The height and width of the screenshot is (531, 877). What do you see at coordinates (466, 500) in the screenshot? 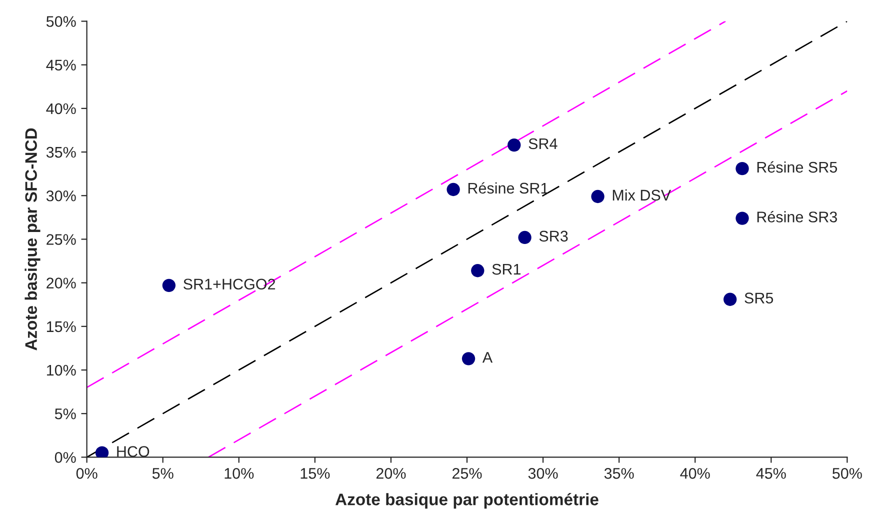
I see `x-axis-title: Azote basique par potentiométrie` at bounding box center [466, 500].